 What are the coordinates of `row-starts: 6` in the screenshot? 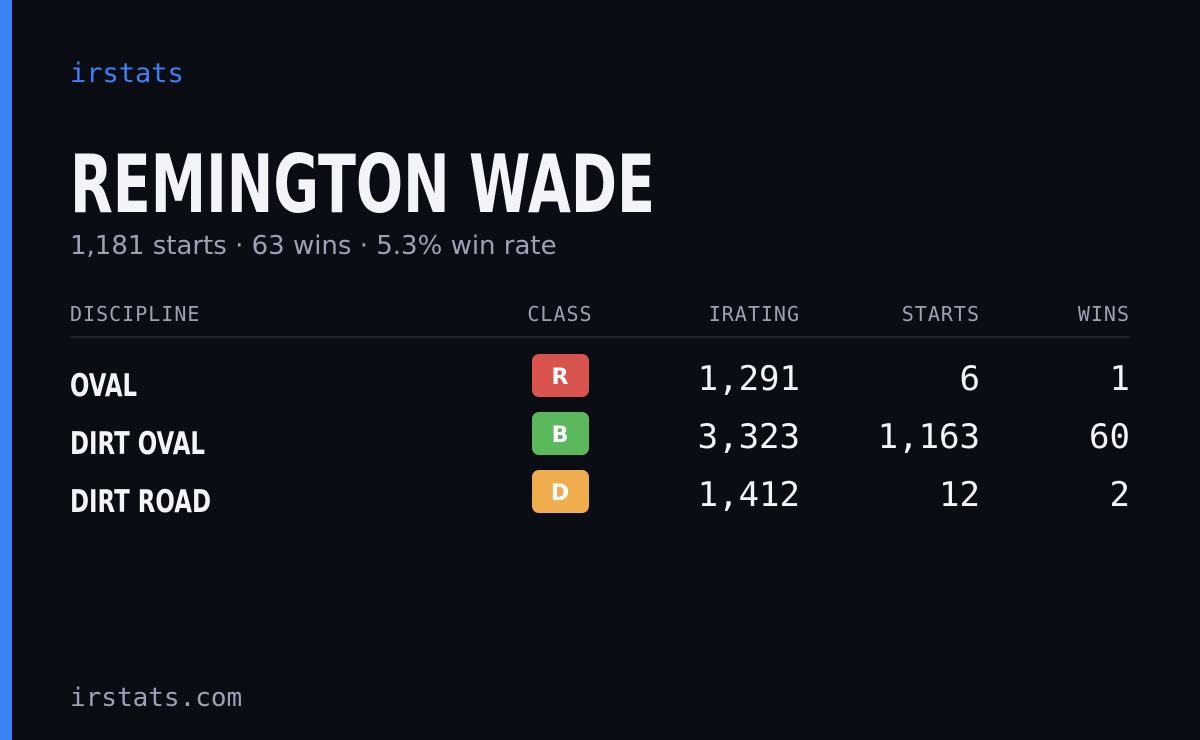 It's located at (970, 379).